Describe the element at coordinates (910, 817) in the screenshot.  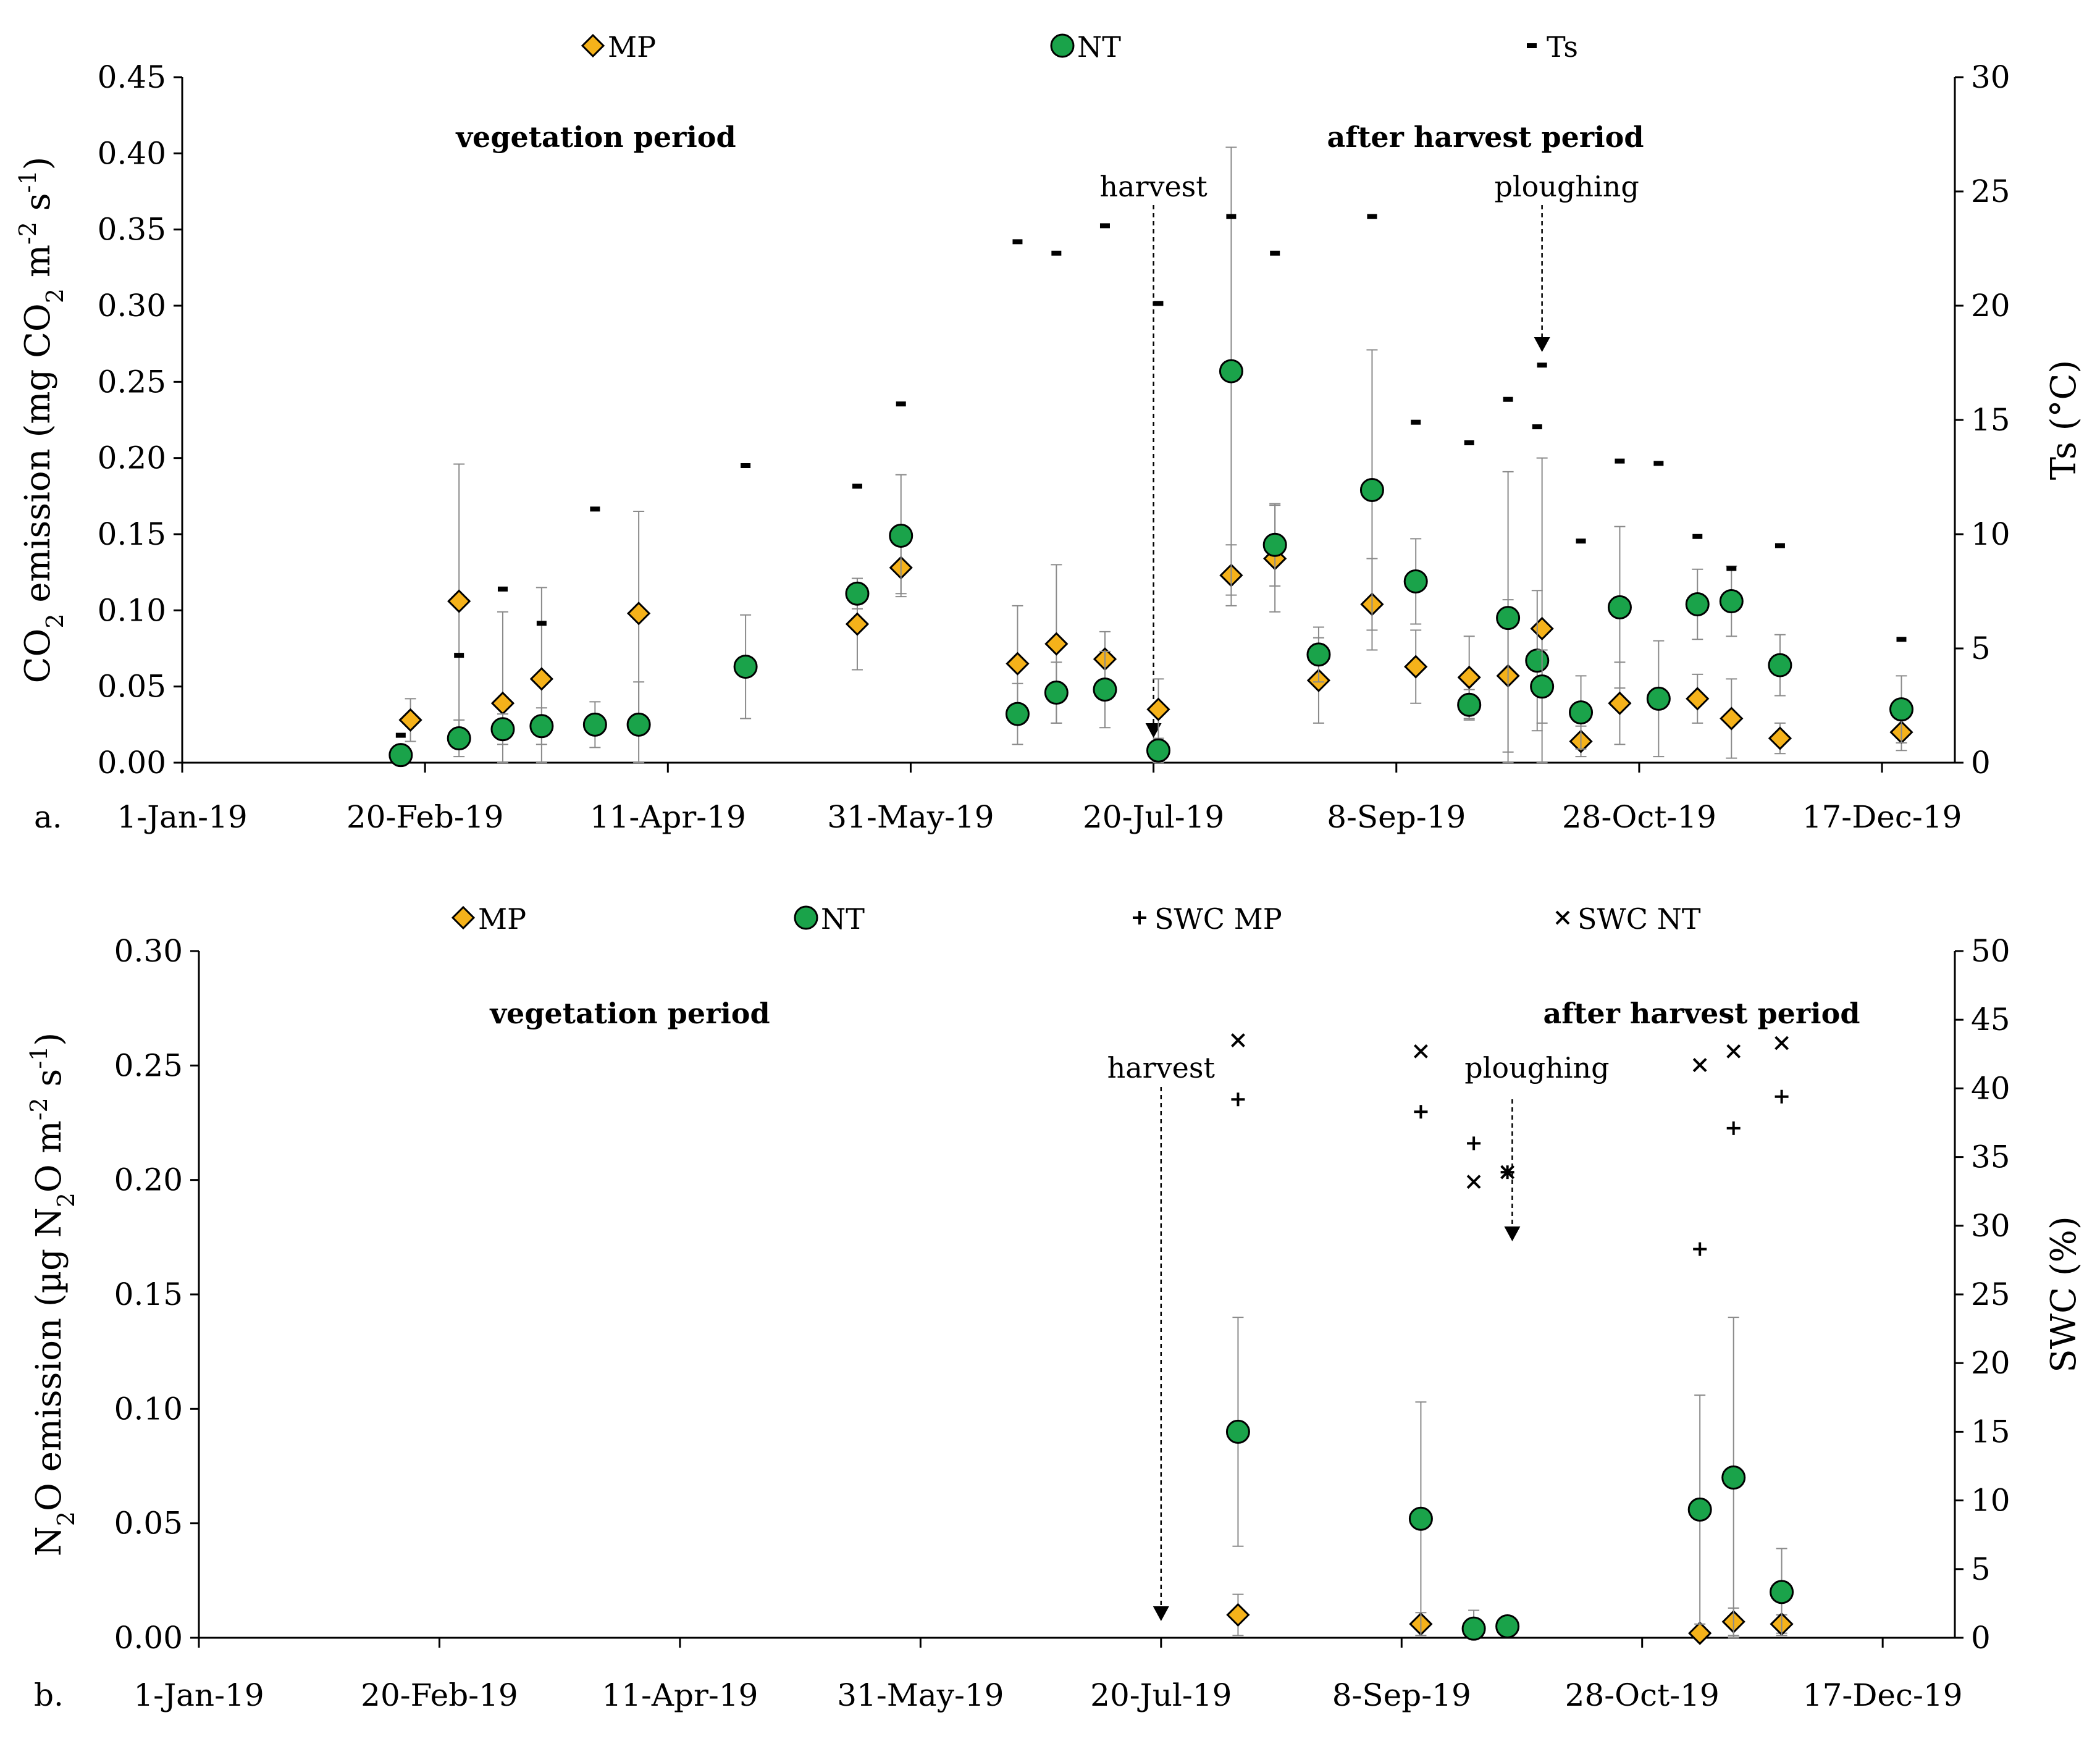
I see `x-tick-label: 31-May-19` at that location.